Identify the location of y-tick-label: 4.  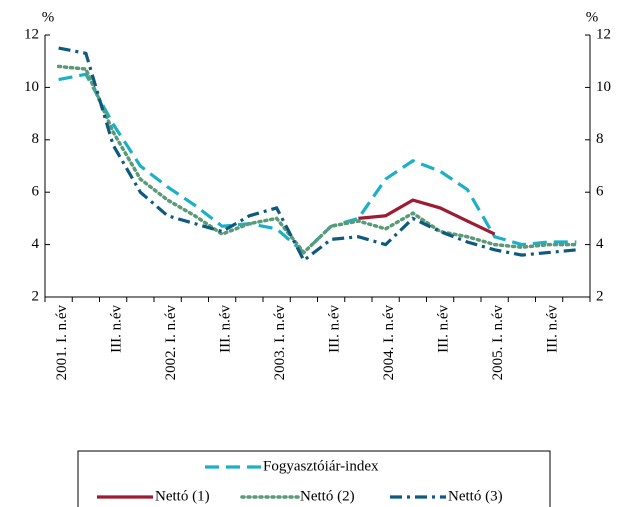
(36, 244).